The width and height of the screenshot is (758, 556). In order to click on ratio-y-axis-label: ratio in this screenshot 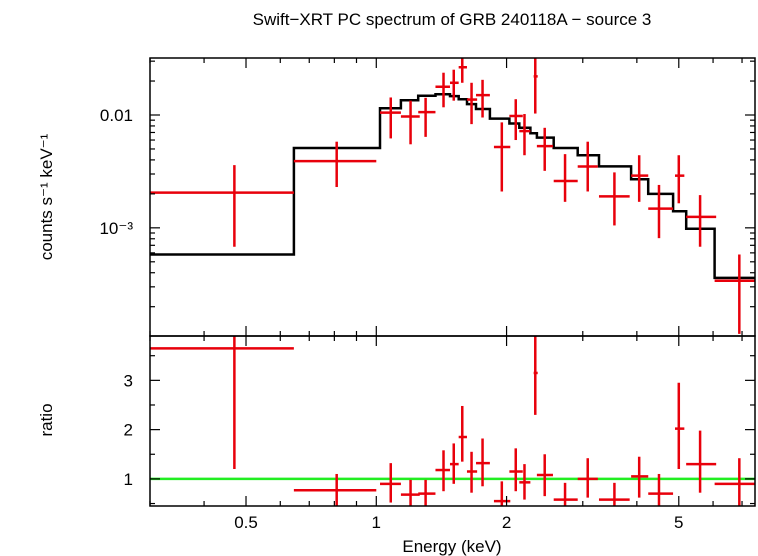, I will do `click(46, 419)`.